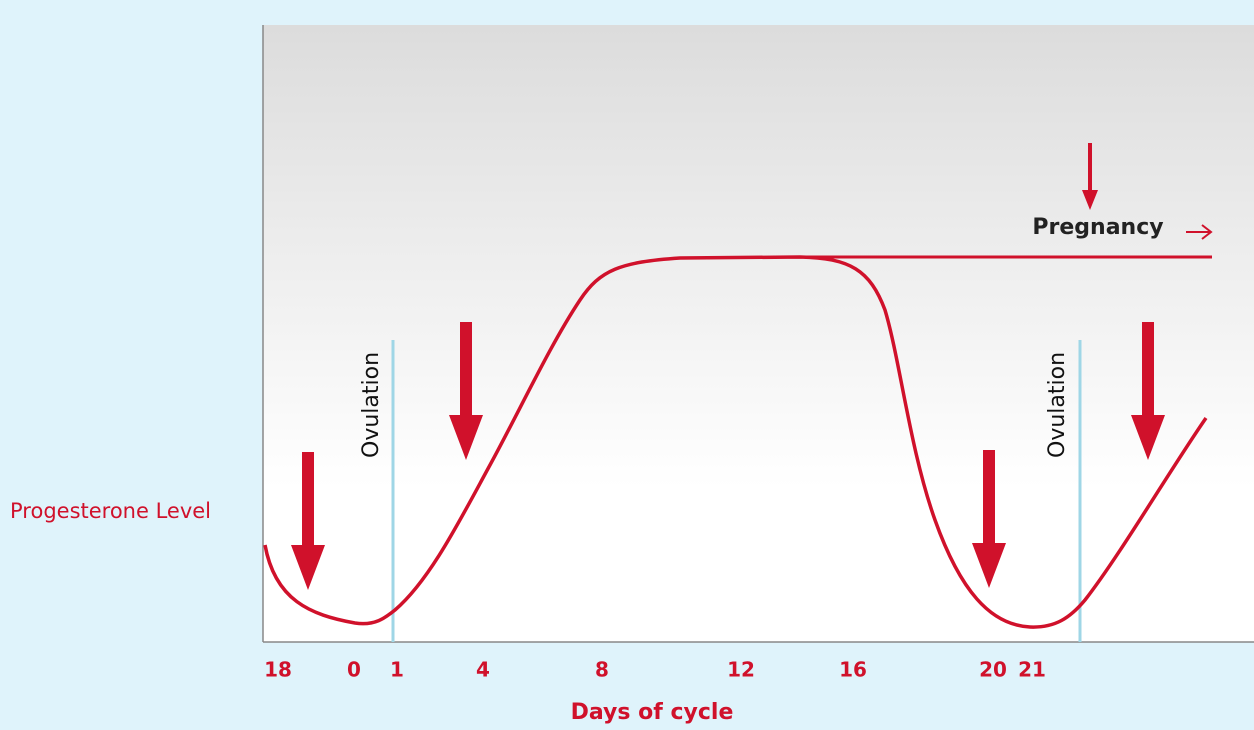 The width and height of the screenshot is (1254, 730). What do you see at coordinates (741, 670) in the screenshot?
I see `x-tick-label: 12` at bounding box center [741, 670].